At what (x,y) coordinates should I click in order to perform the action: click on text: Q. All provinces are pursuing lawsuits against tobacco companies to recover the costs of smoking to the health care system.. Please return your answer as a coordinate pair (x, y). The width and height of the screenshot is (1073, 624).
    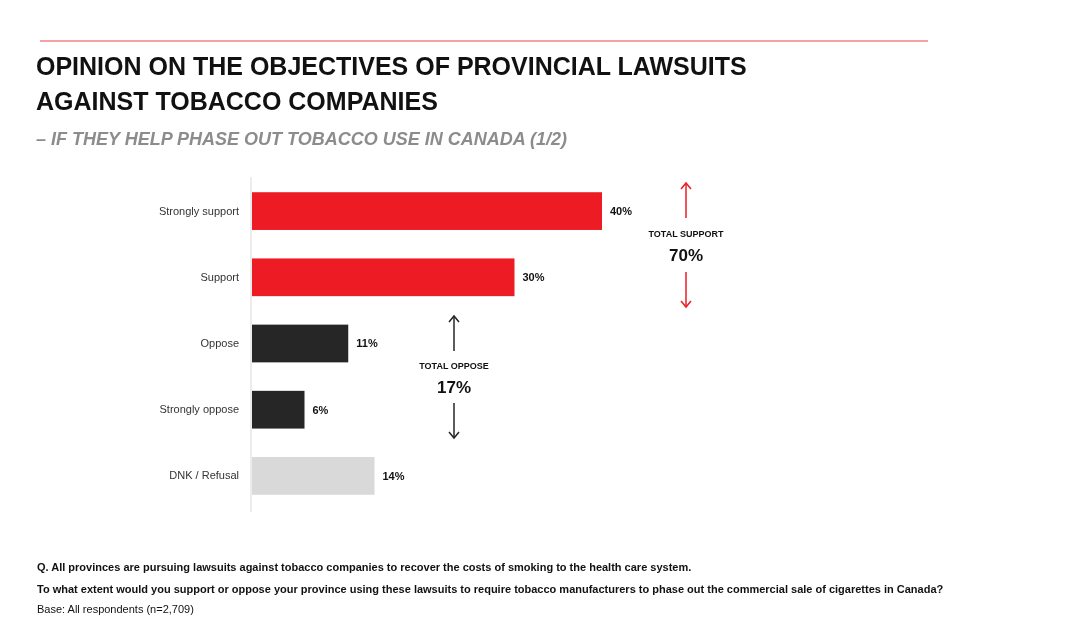
    Looking at the image, I should click on (364, 567).